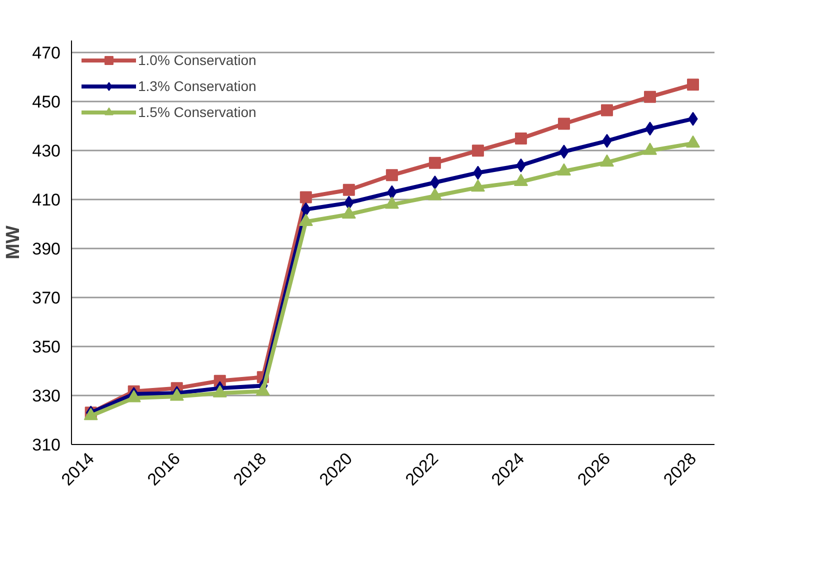  I want to click on y-tick-label: 390, so click(46, 249).